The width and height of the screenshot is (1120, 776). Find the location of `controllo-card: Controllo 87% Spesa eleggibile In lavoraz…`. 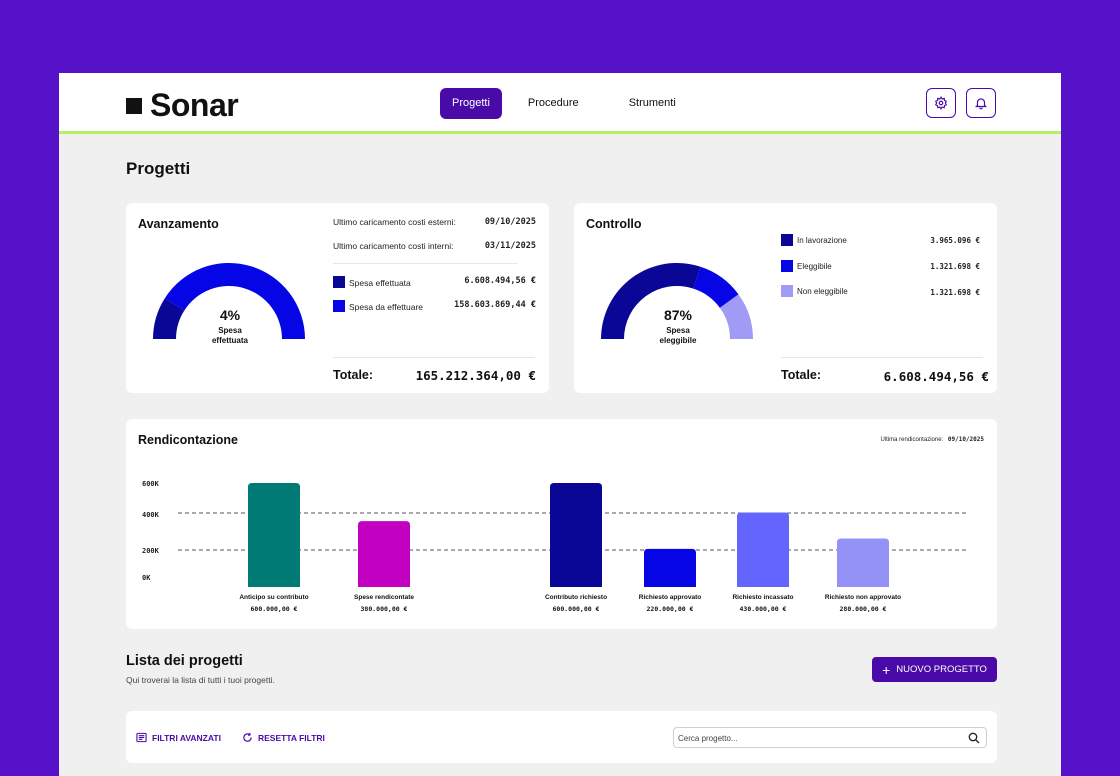

controllo-card: Controllo 87% Spesa eleggibile In lavoraz… is located at coordinates (785, 298).